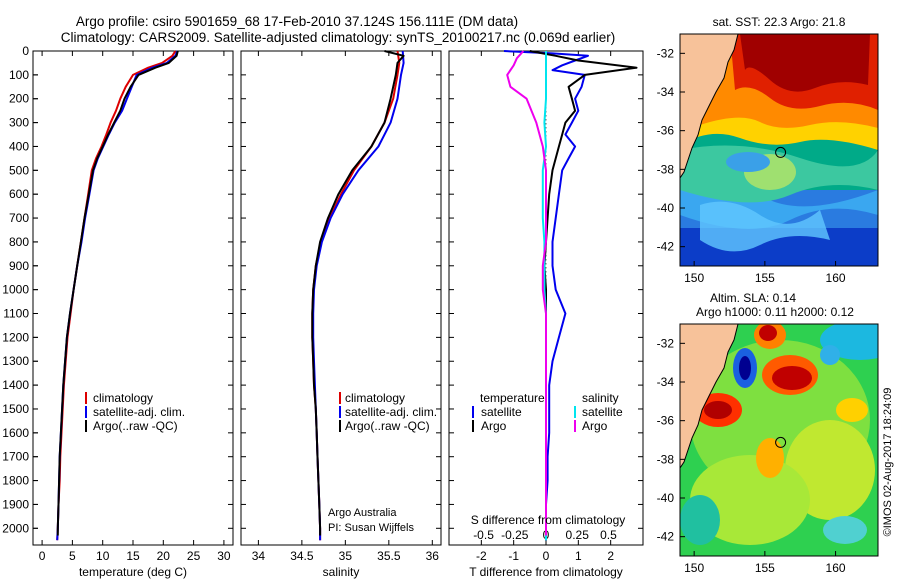 The width and height of the screenshot is (900, 580). I want to click on x-tick-label: 34, so click(259, 556).